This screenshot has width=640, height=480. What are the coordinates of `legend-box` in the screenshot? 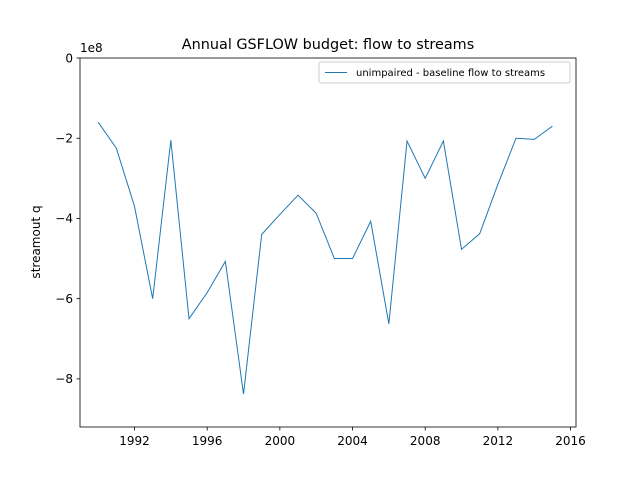 It's located at (444, 72).